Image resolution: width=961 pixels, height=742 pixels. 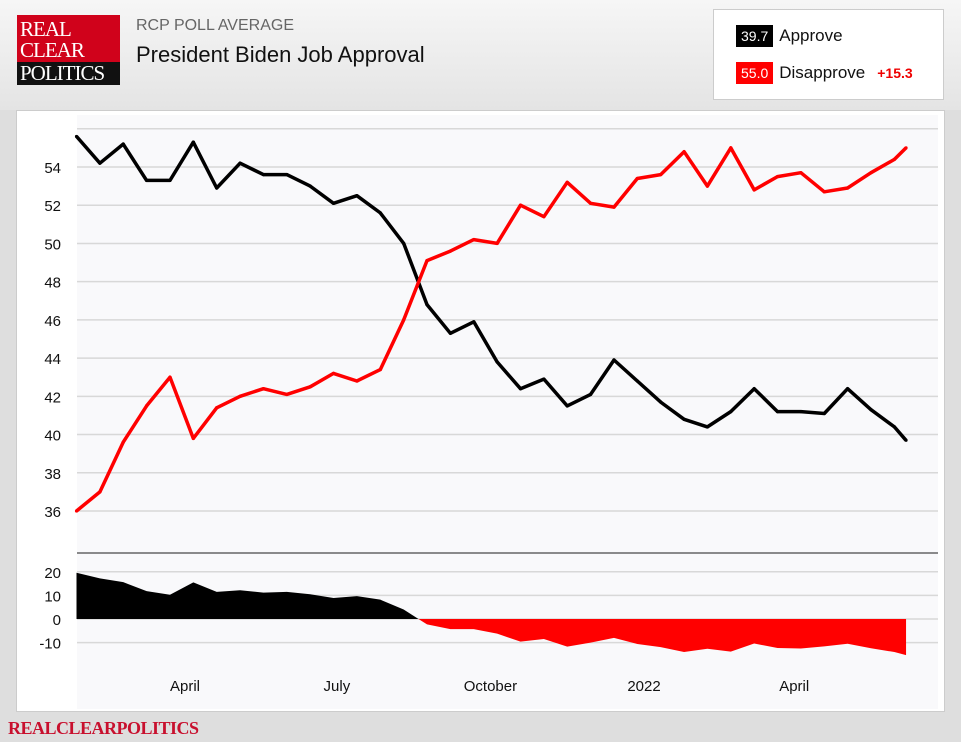 I want to click on y-tick-label: 52, so click(x=52, y=206).